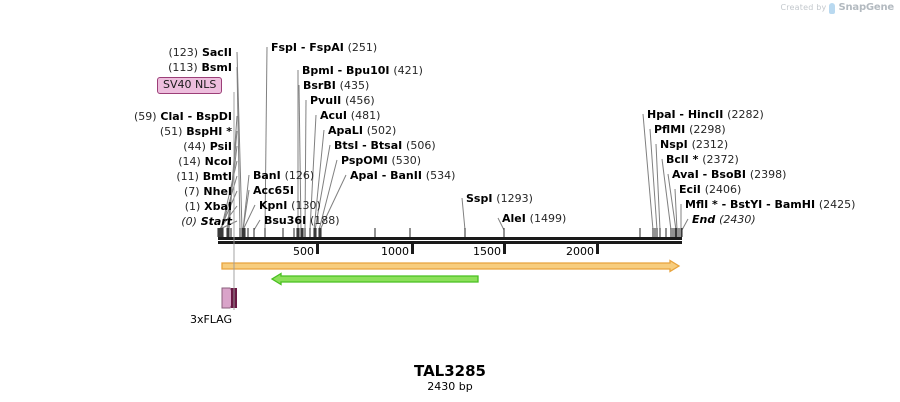  I want to click on ruler-tick-label: 2000, so click(580, 251).